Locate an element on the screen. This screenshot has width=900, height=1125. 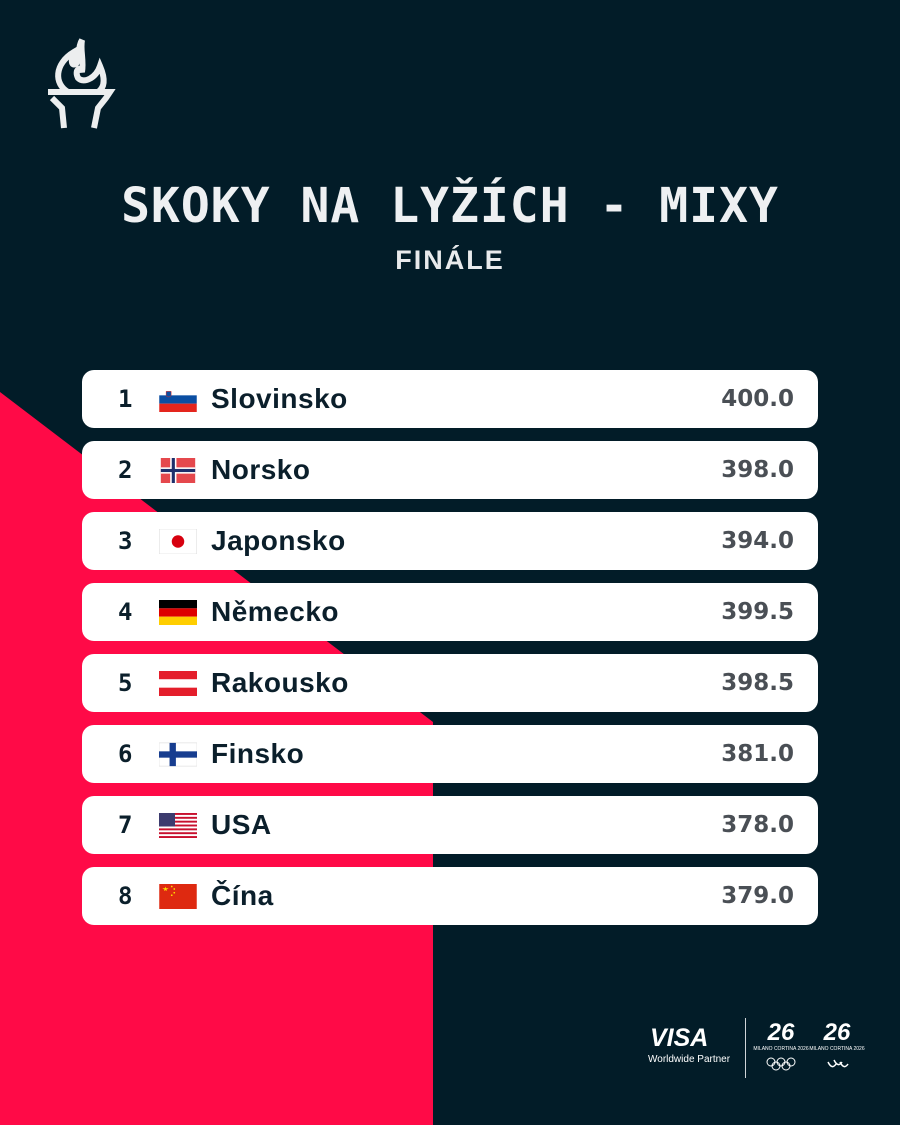
rank: 8 is located at coordinates (125, 896).